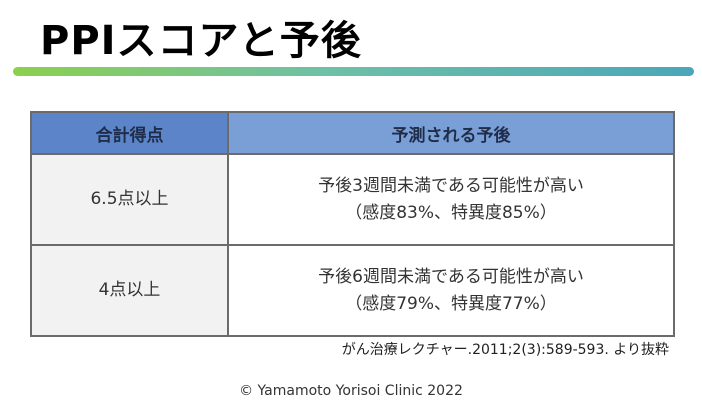 This screenshot has height=416, width=702. What do you see at coordinates (451, 303) in the screenshot?
I see `sensitivity-specificity-text: （感度79%、特異度77%）` at bounding box center [451, 303].